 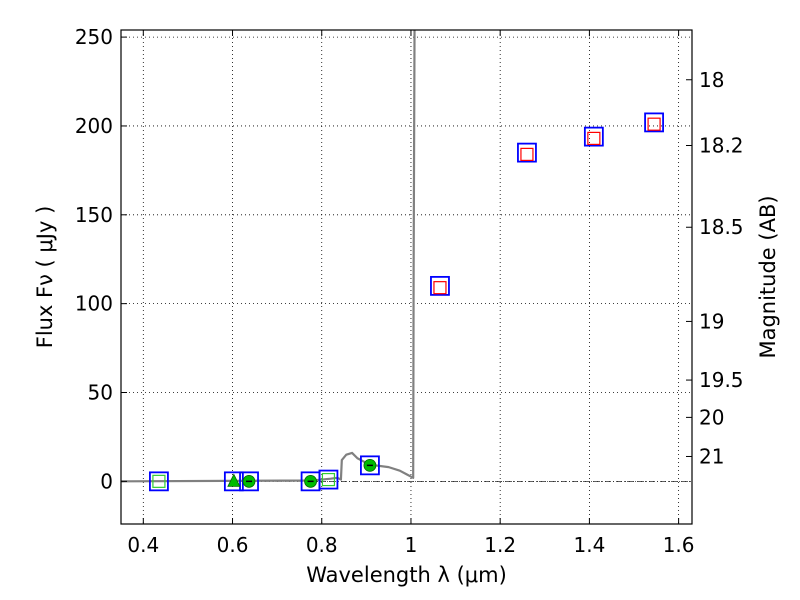 I want to click on y-tick-label: 0, so click(x=106, y=481).